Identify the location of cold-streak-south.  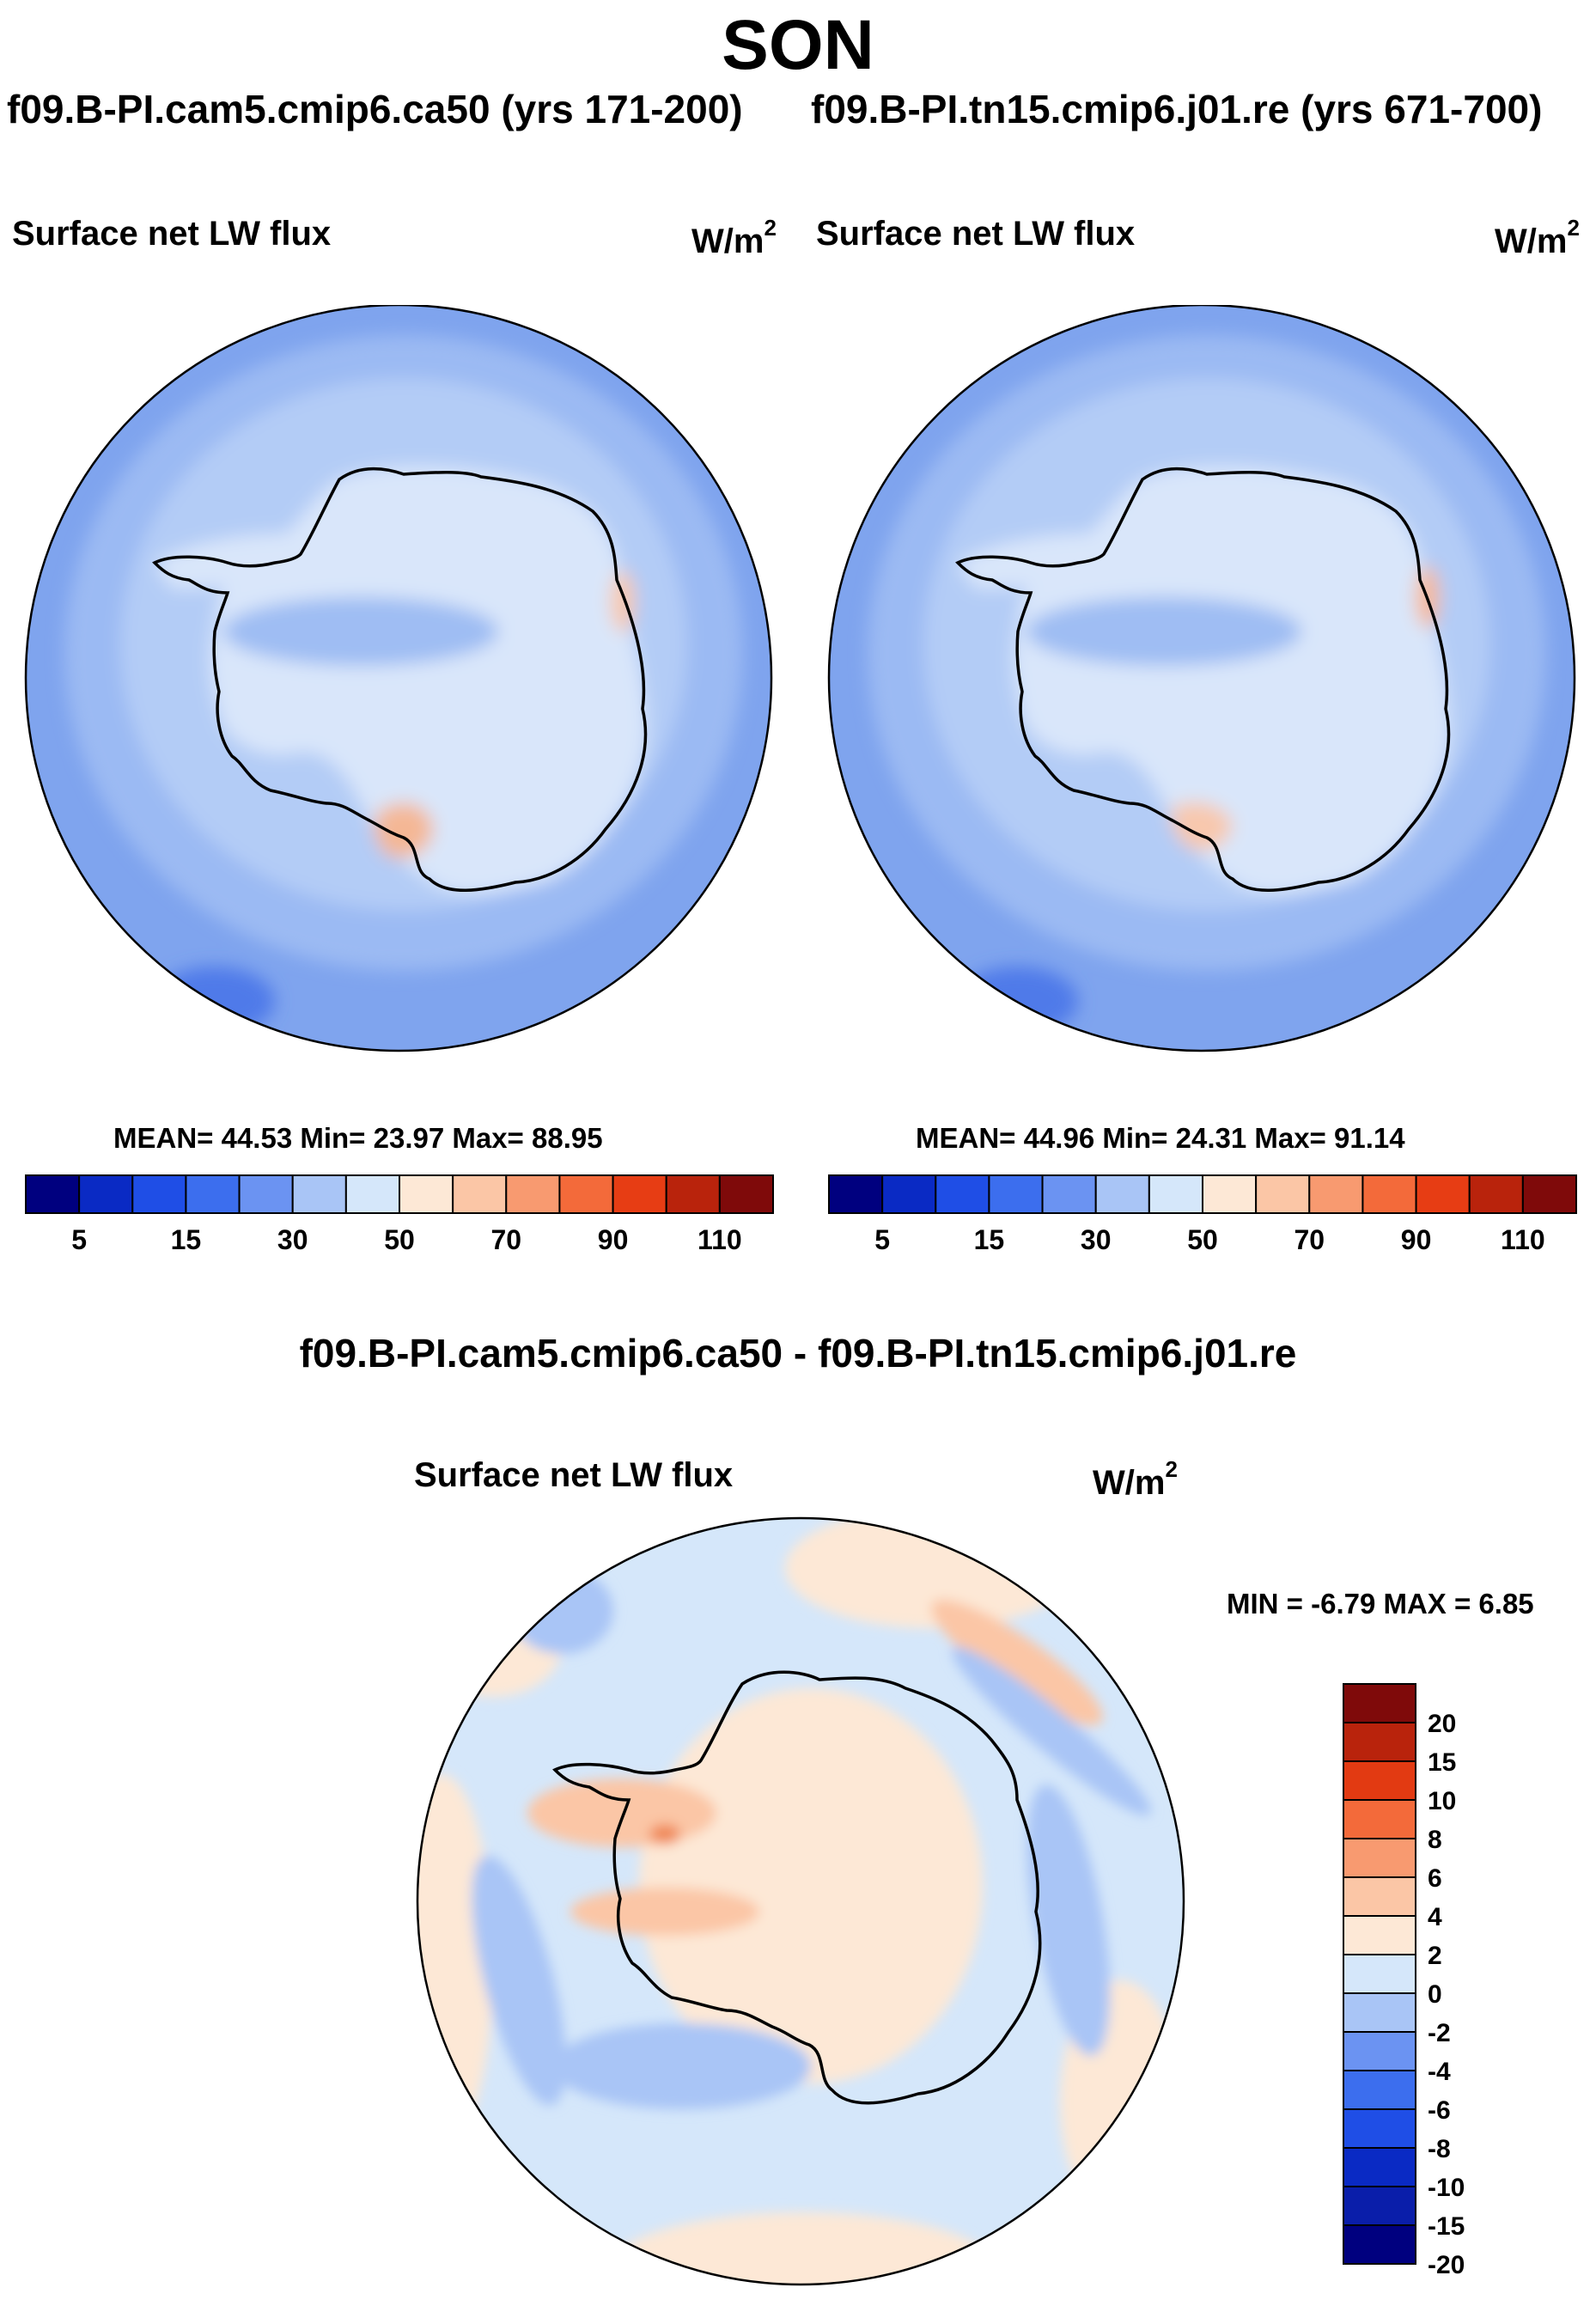
(682, 2066).